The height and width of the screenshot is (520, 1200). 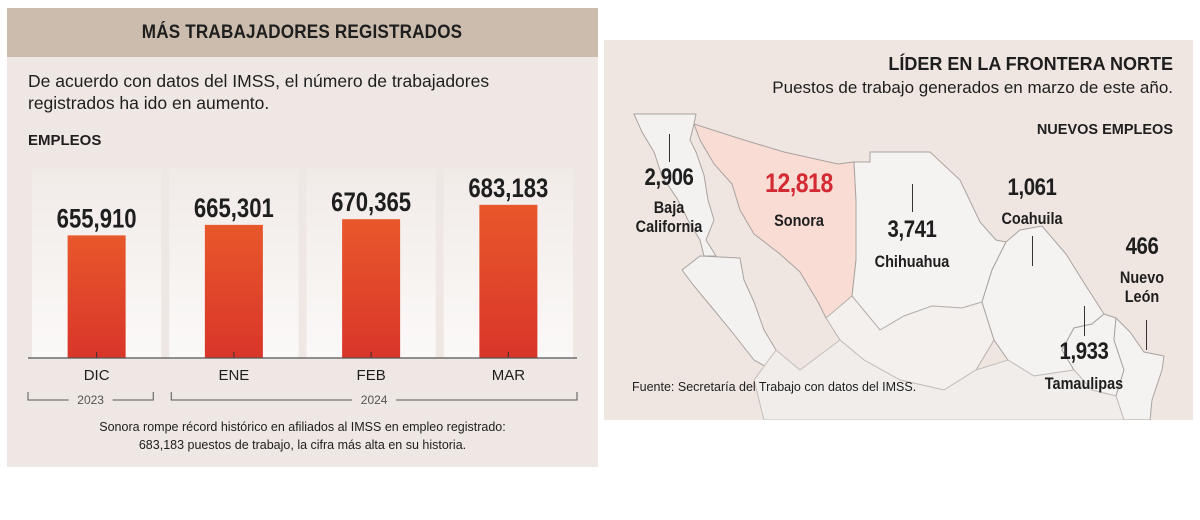 What do you see at coordinates (1142, 246) in the screenshot?
I see `state-value-nuevo-leon: 466` at bounding box center [1142, 246].